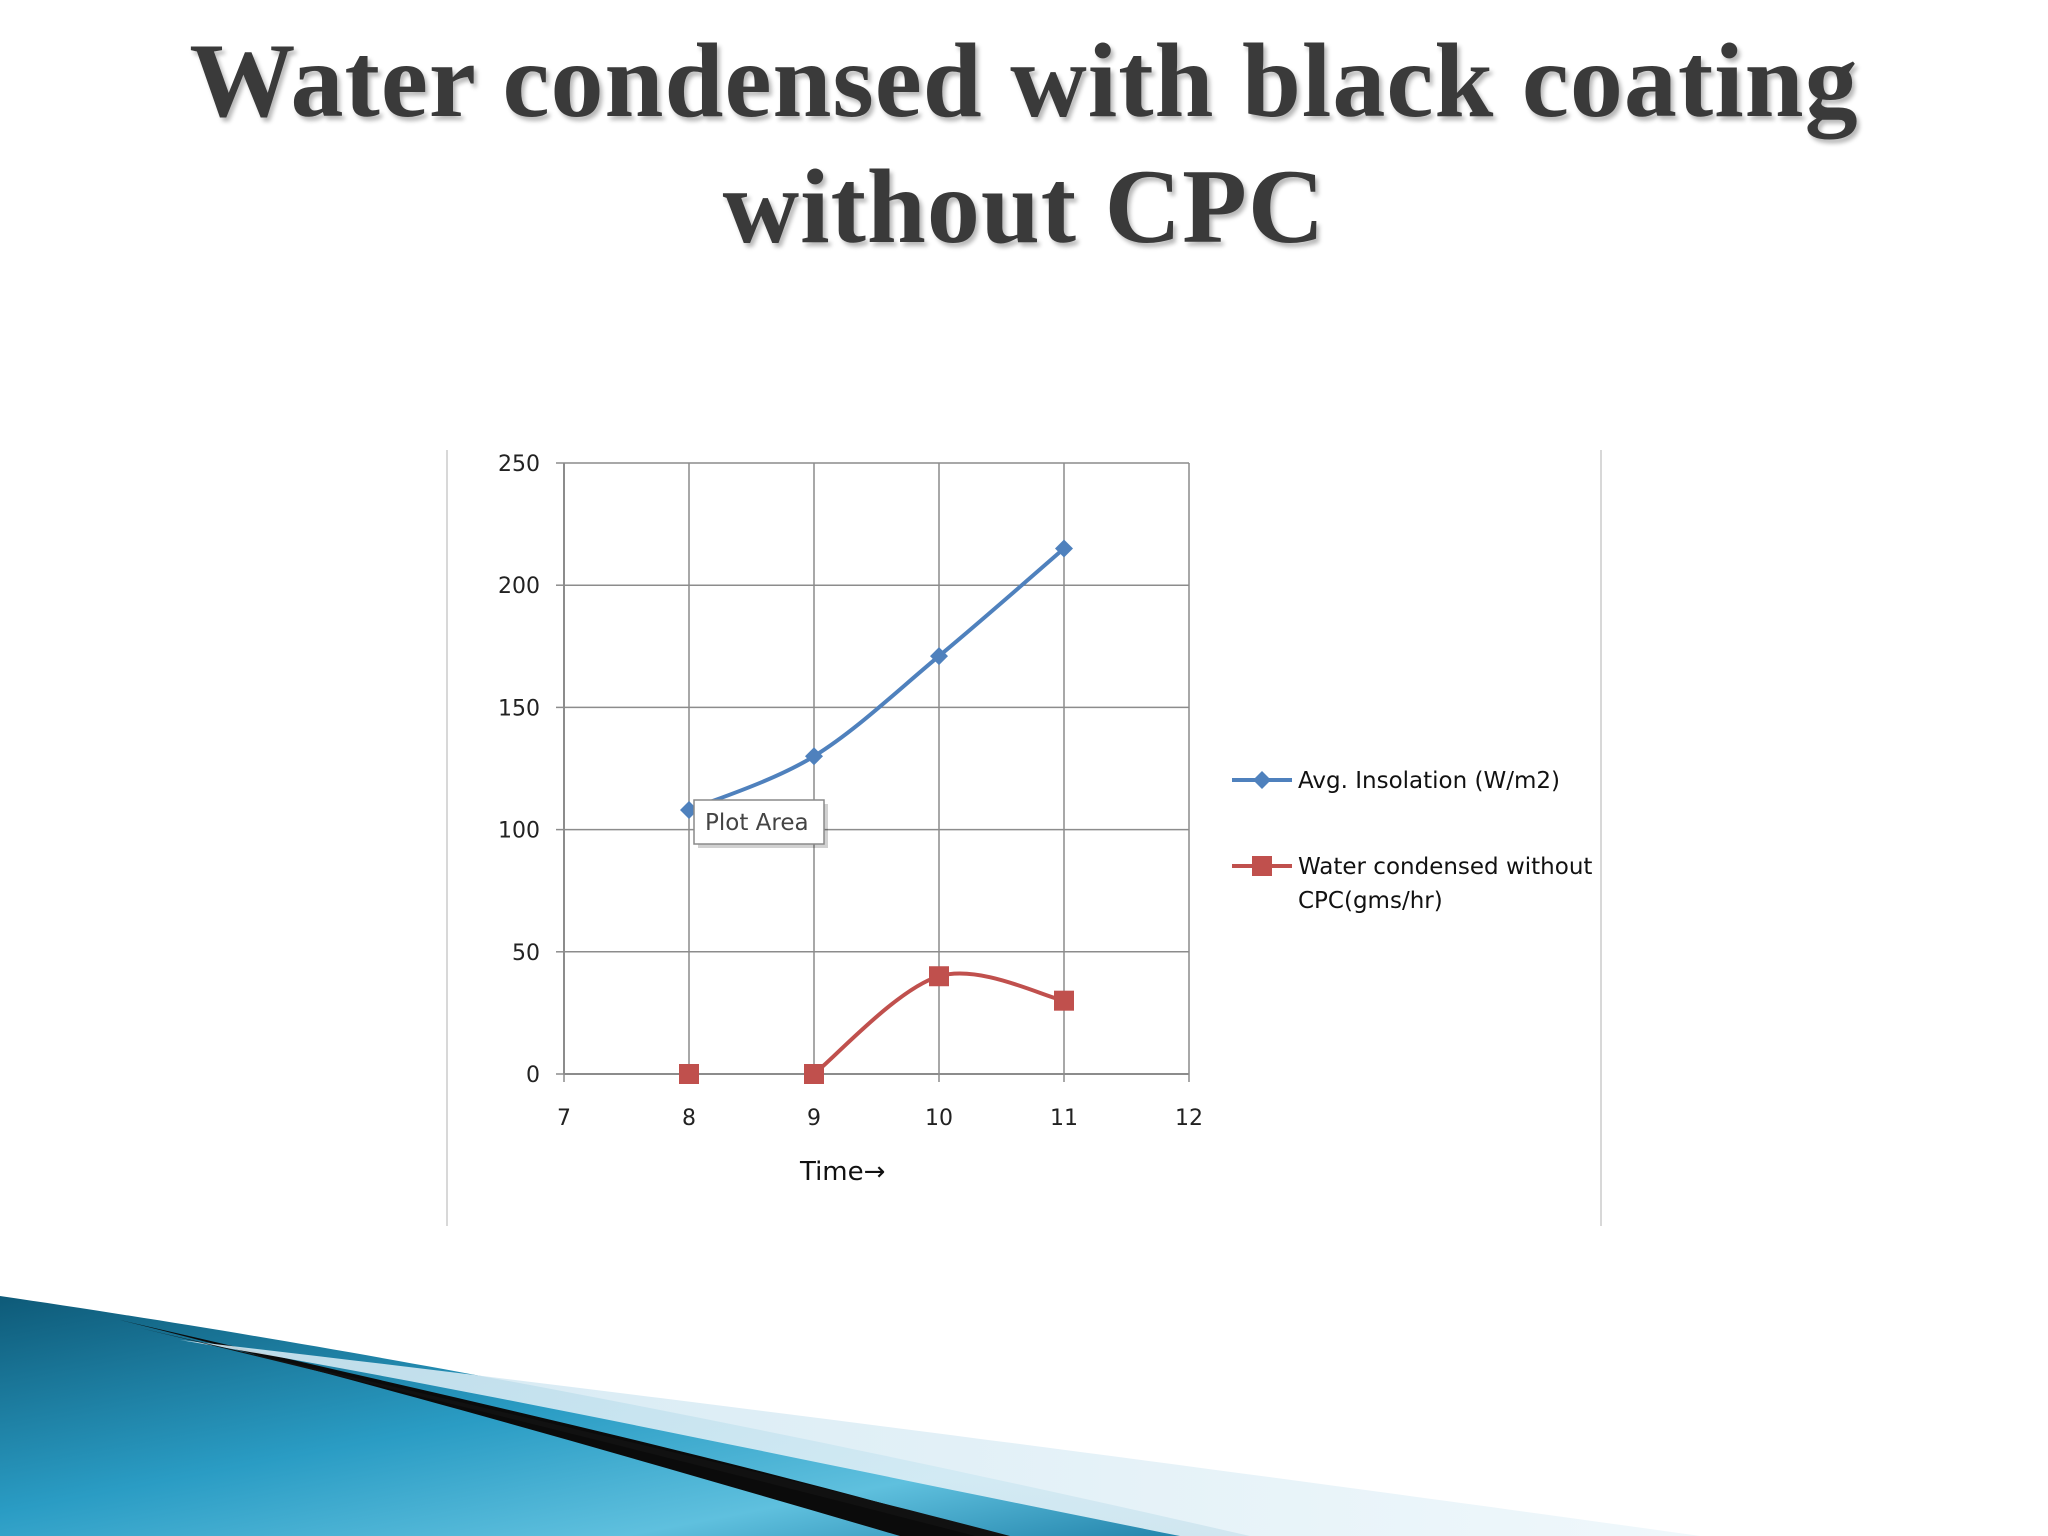 This screenshot has height=1536, width=2048. I want to click on slide-decoration-swoosh, so click(850, 1416).